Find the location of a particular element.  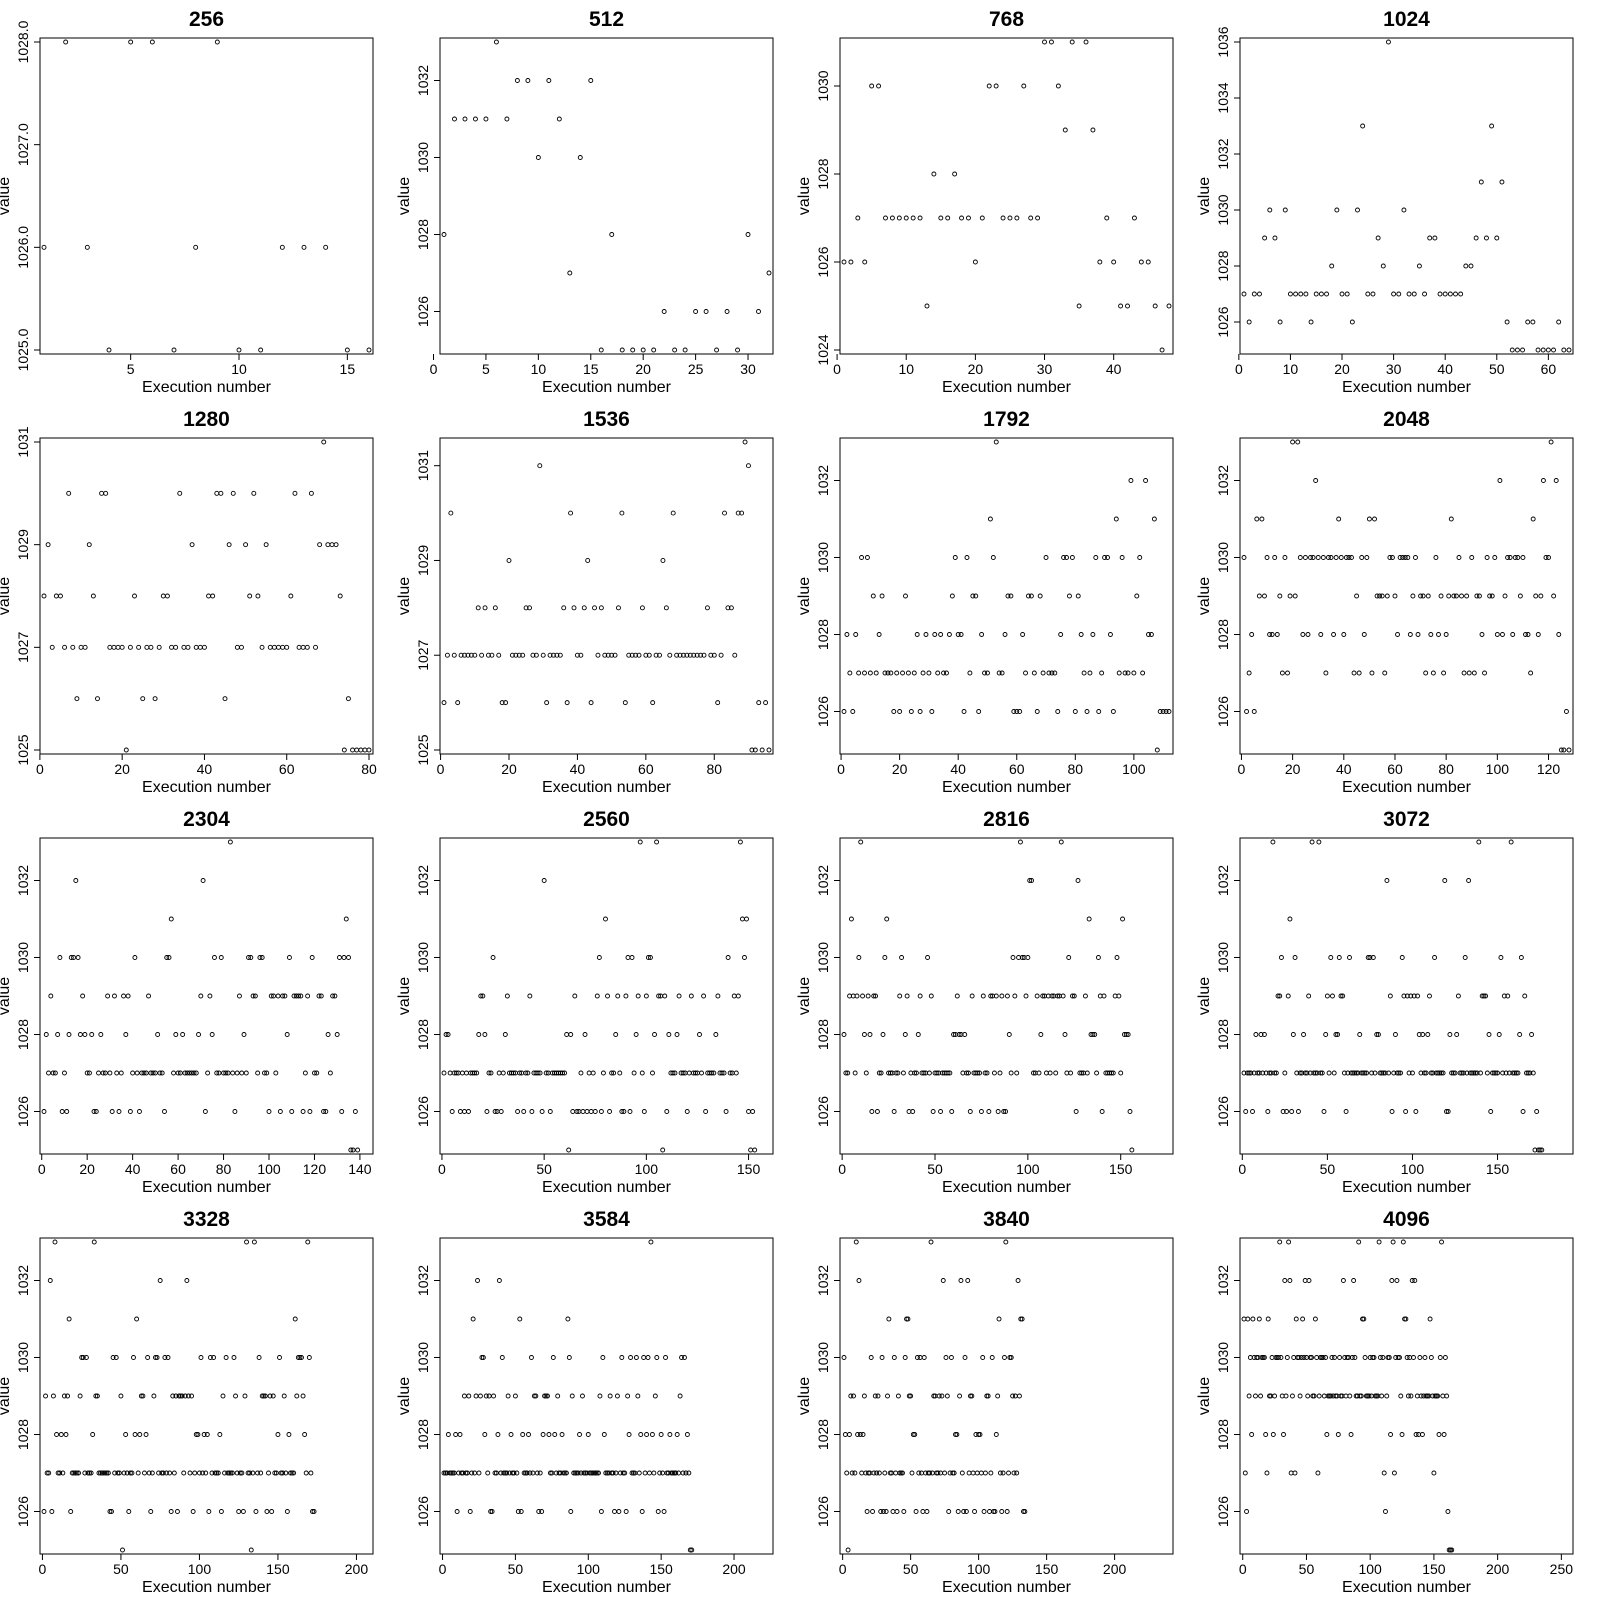

y-tick-label: 1027.0 is located at coordinates (23, 144).